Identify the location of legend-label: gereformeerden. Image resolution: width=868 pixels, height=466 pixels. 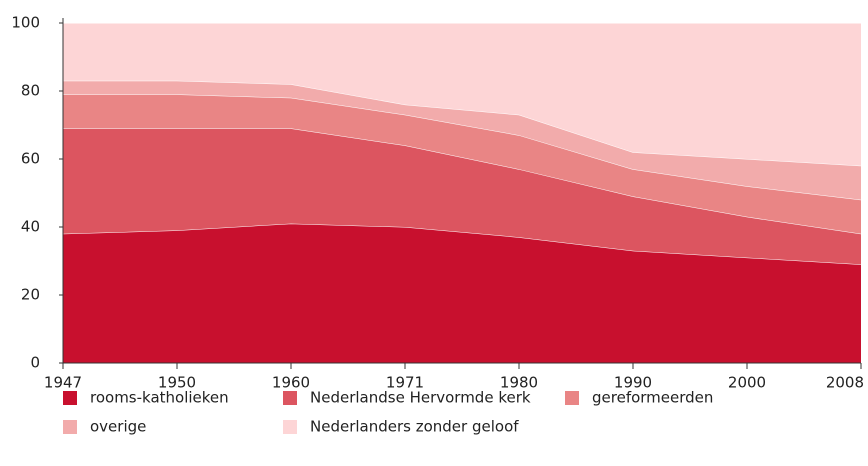
(652, 398).